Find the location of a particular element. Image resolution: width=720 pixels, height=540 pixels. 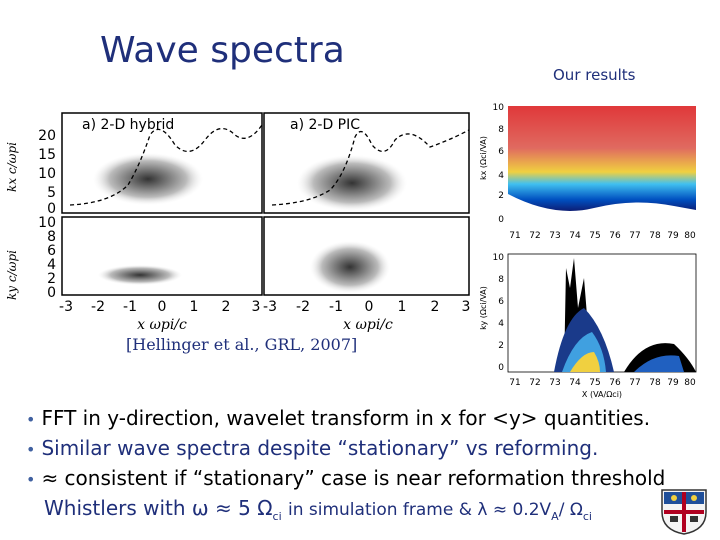

ci-subscript-2: ci is located at coordinates (587, 516).